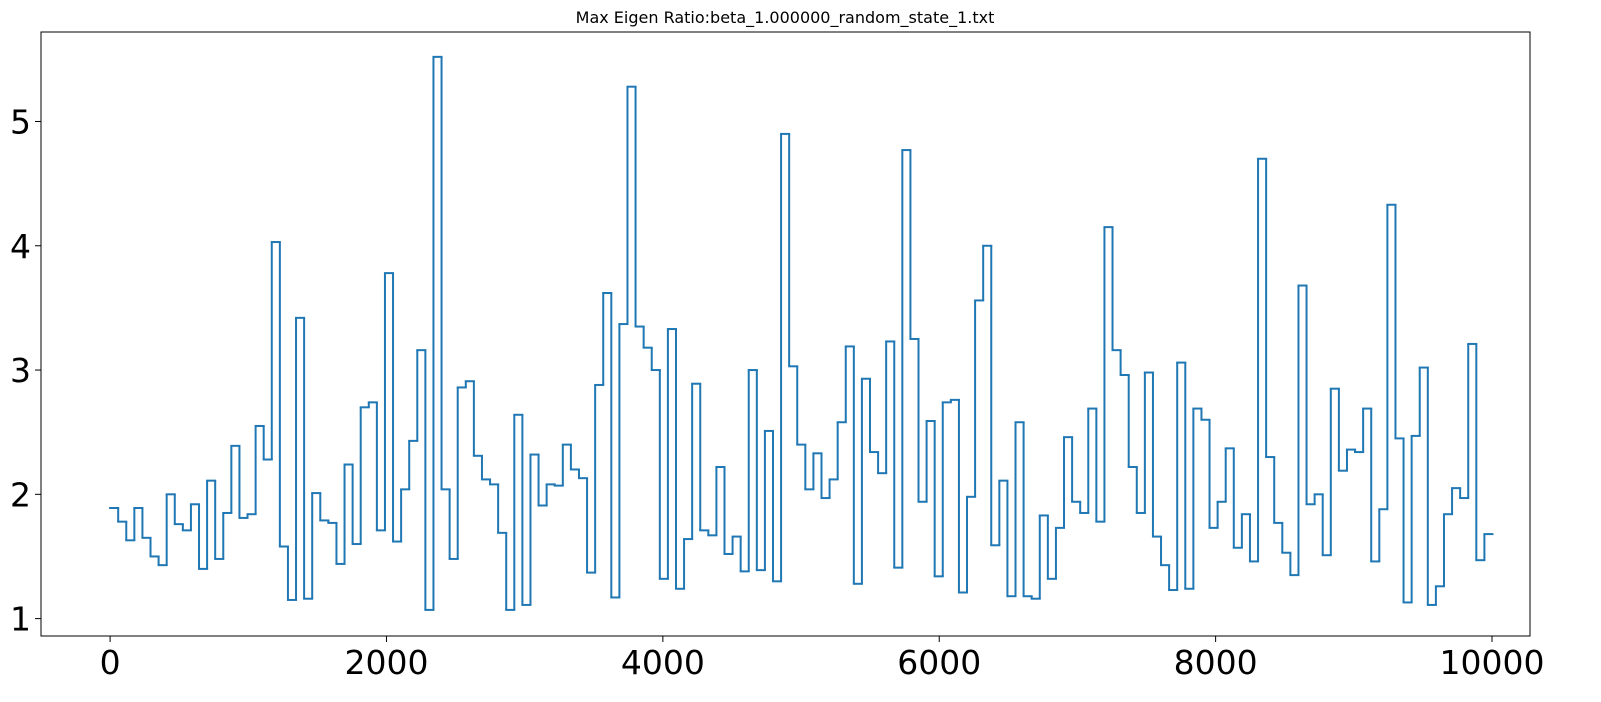  I want to click on x-tick-label: 10000, so click(1492, 662).